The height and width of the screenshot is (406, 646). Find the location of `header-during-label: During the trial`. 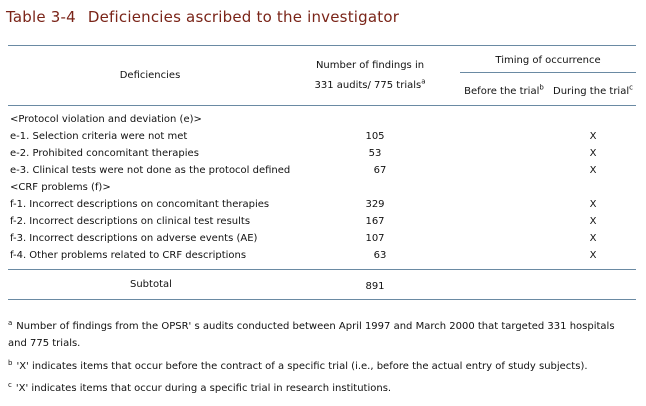

header-during-label: During the trial is located at coordinates (591, 91).